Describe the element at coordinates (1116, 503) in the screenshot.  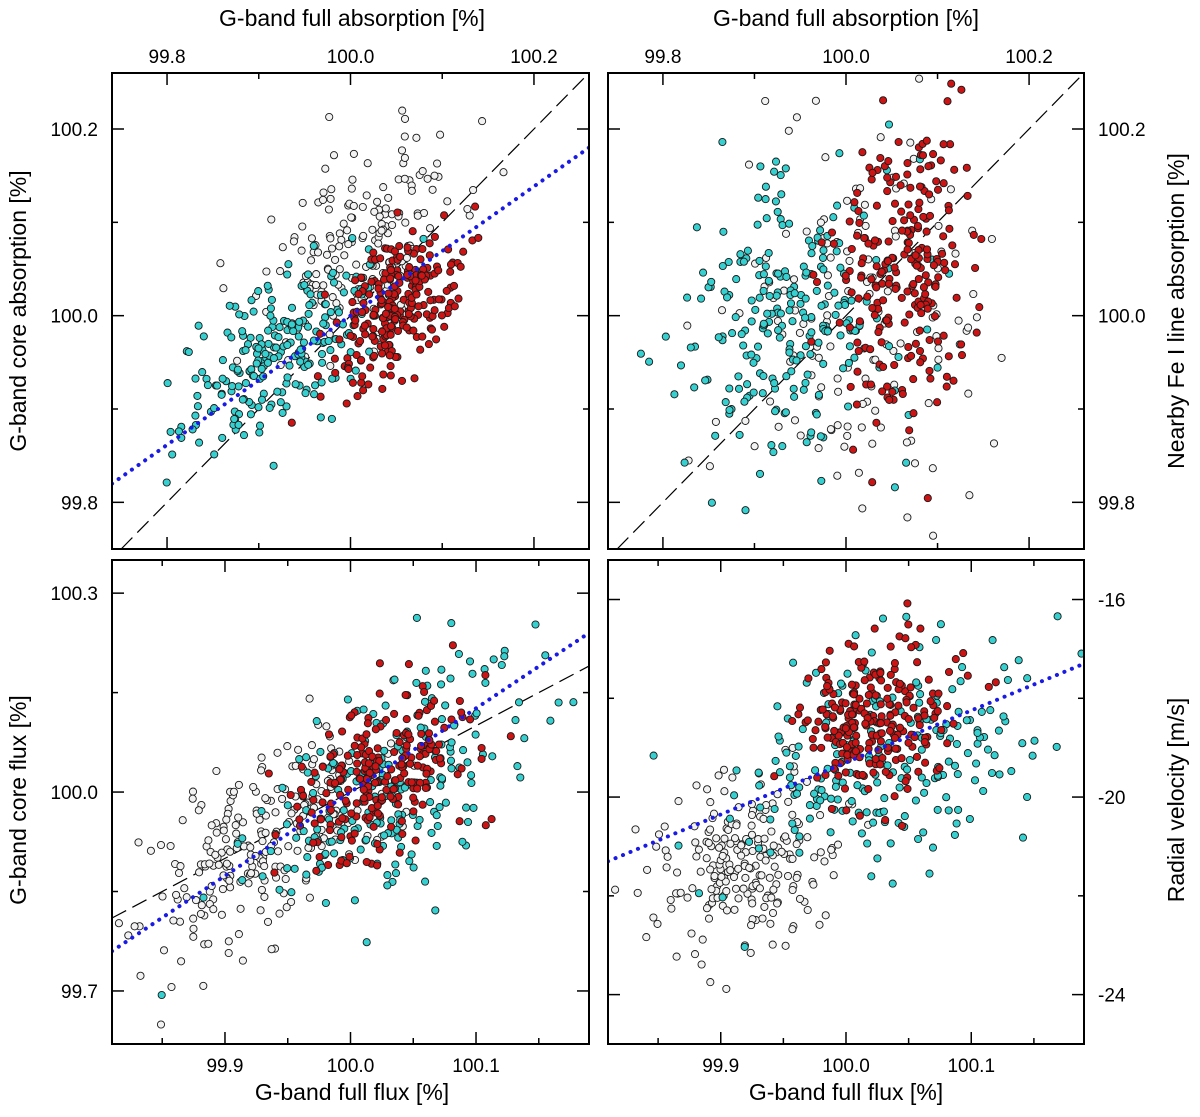
I see `y-tick-label: 99.8` at that location.